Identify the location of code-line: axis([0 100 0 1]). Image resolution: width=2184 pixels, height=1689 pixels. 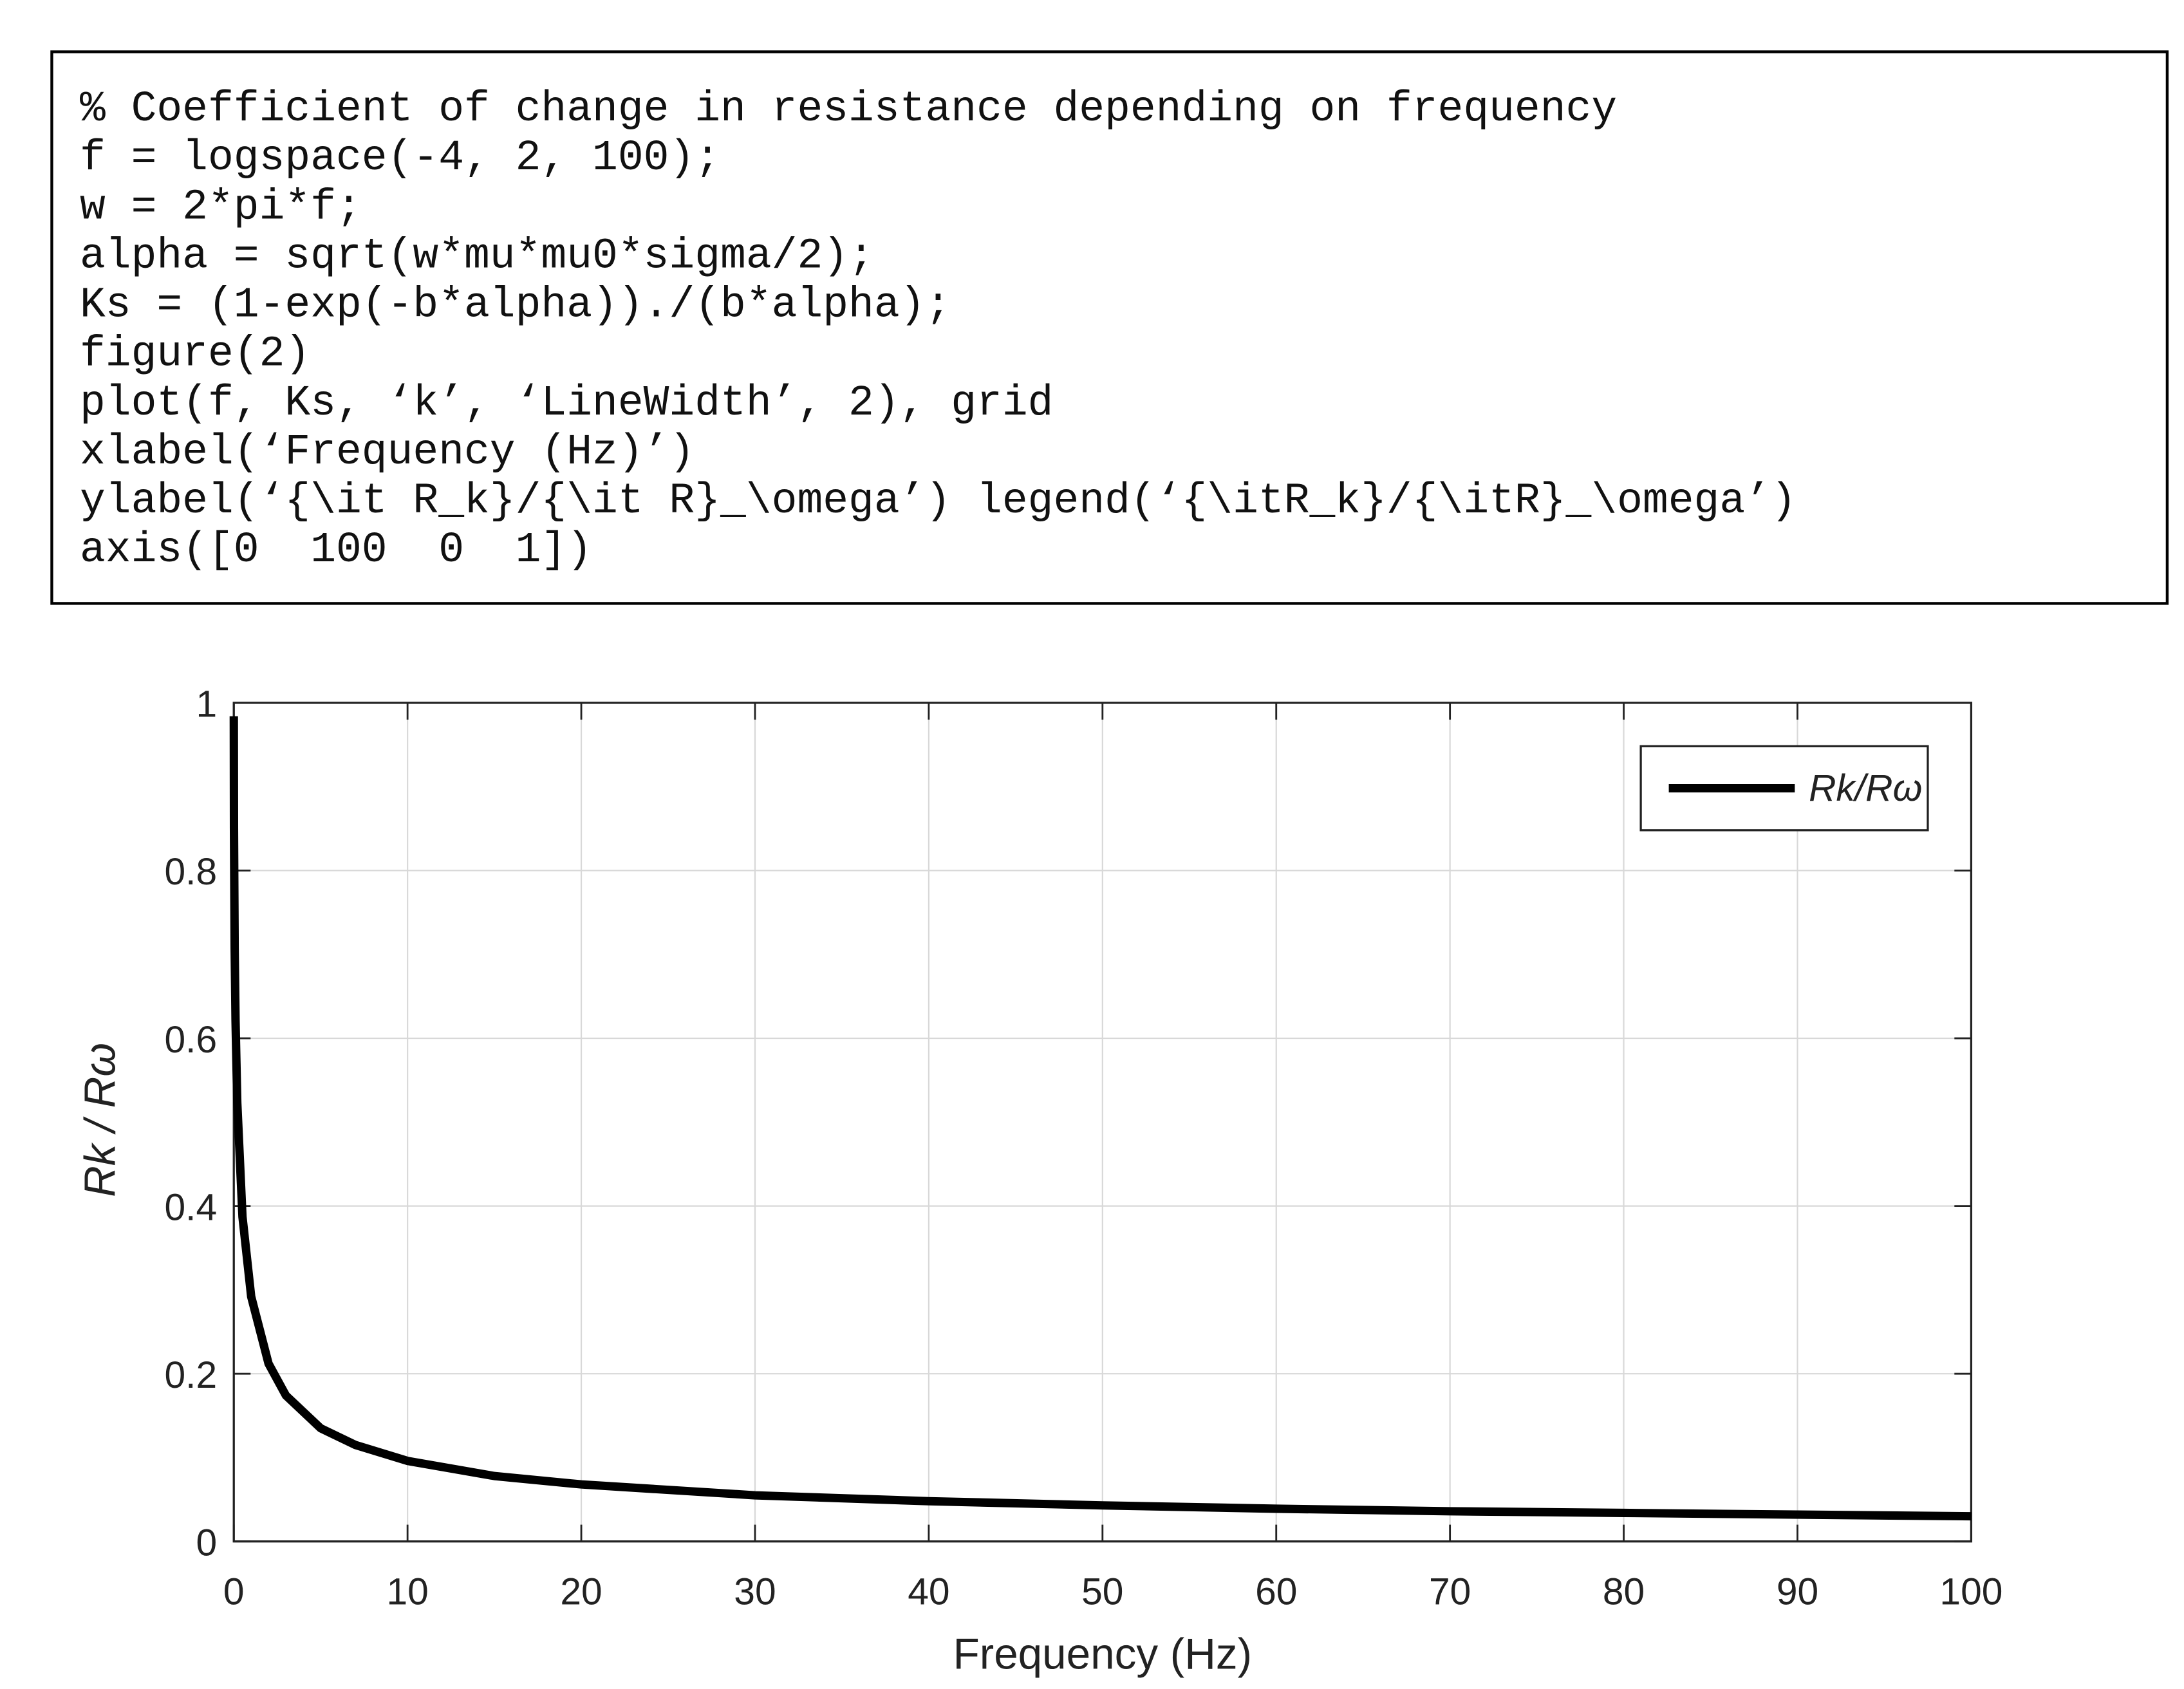
(336, 550).